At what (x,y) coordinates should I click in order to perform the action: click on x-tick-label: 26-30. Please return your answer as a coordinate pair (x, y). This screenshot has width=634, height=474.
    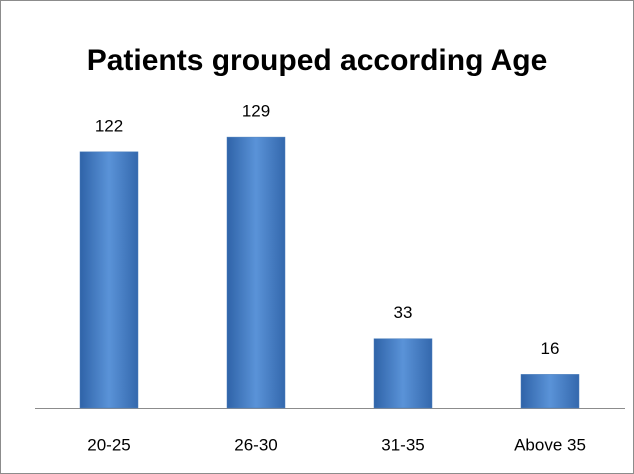
    Looking at the image, I should click on (255, 444).